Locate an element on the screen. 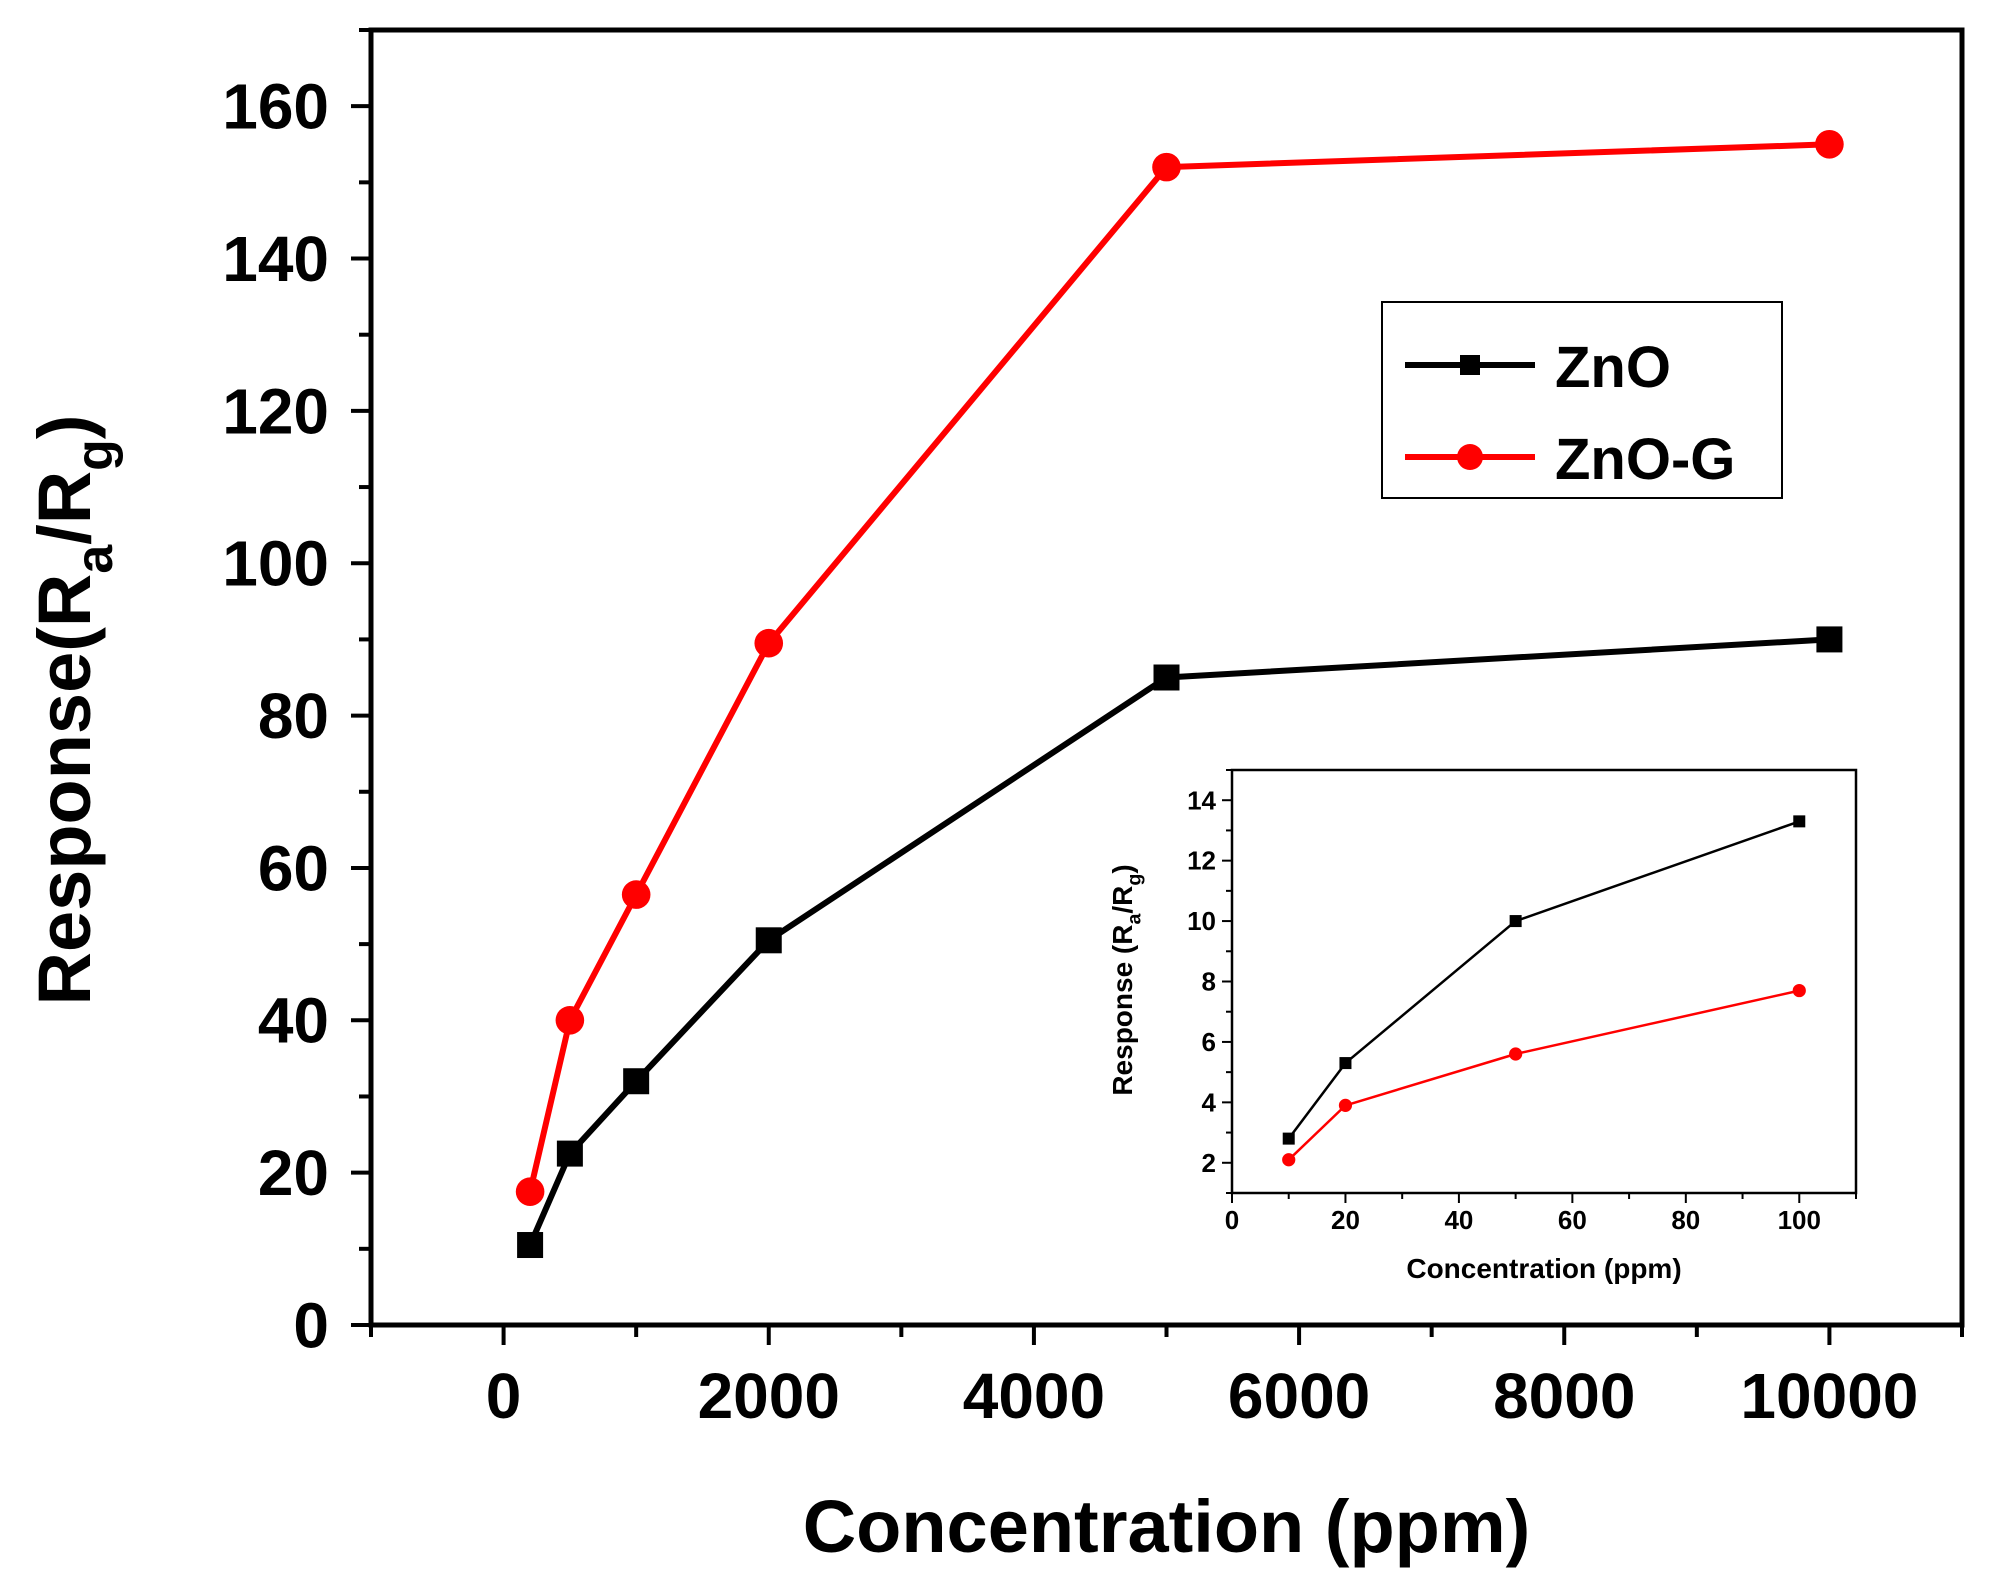  legend-box is located at coordinates (1582, 400).